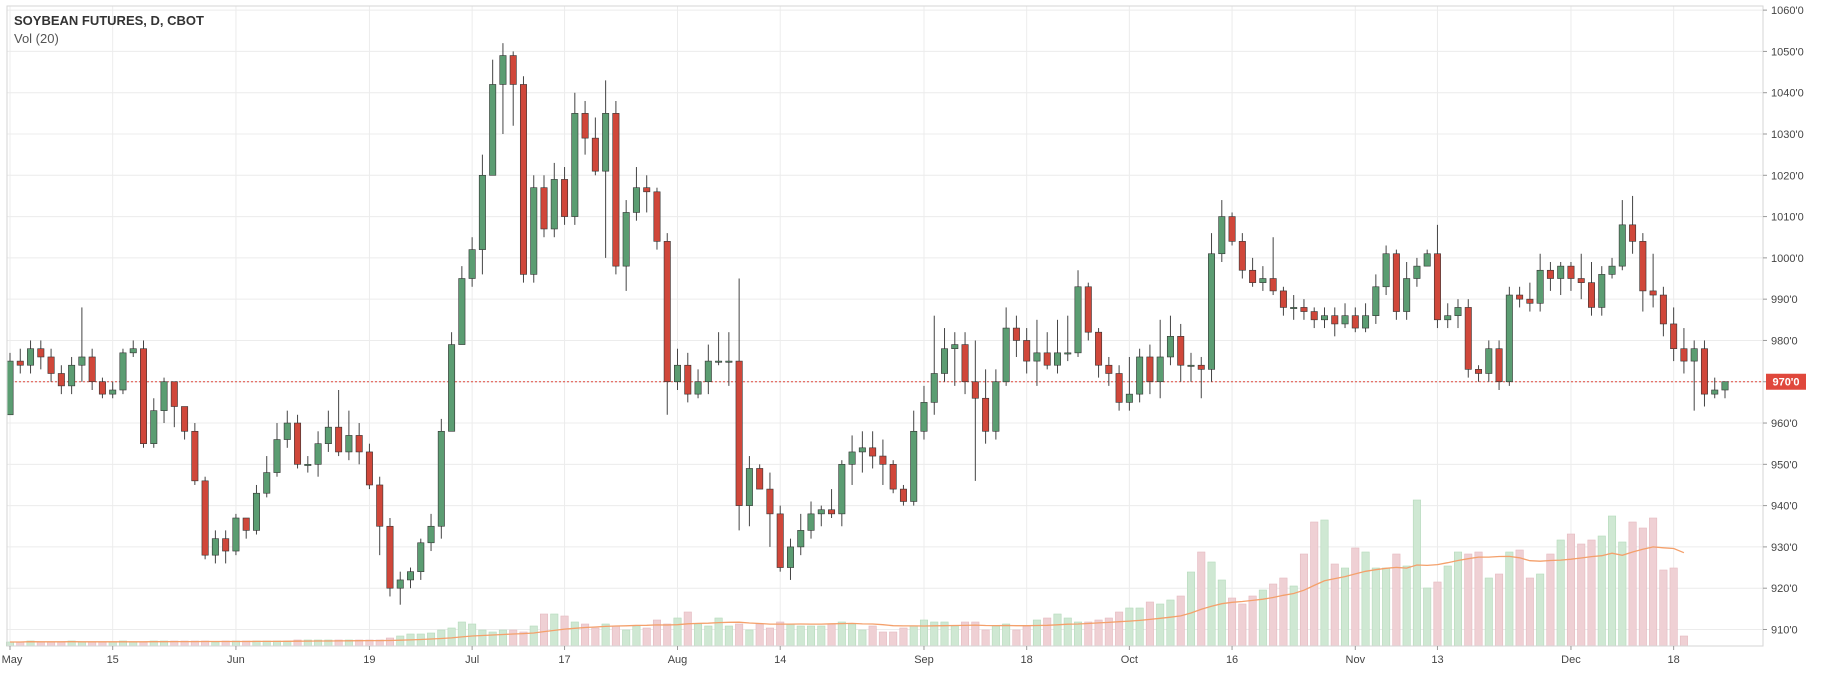 Image resolution: width=1824 pixels, height=674 pixels. I want to click on y-tick-label: 960'0, so click(1784, 424).